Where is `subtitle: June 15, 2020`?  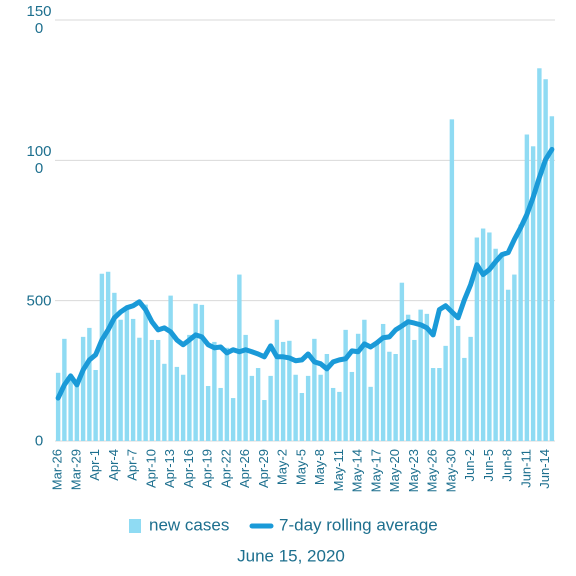
subtitle: June 15, 2020 is located at coordinates (291, 555).